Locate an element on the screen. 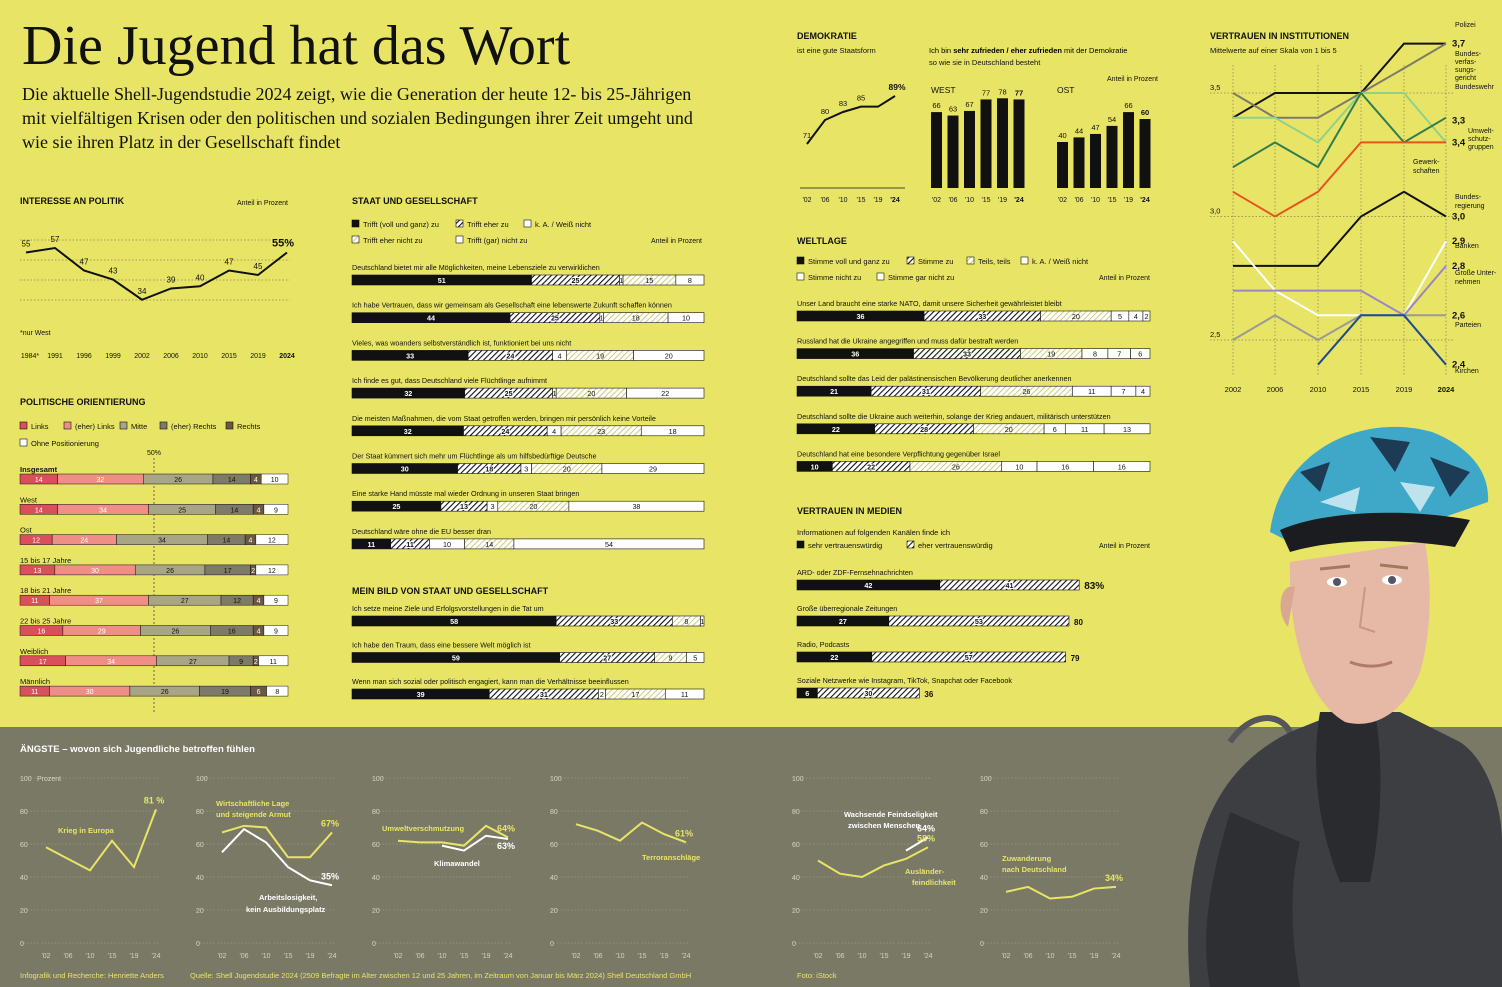 This screenshot has width=1502, height=987. bar-label: 39 is located at coordinates (421, 694).